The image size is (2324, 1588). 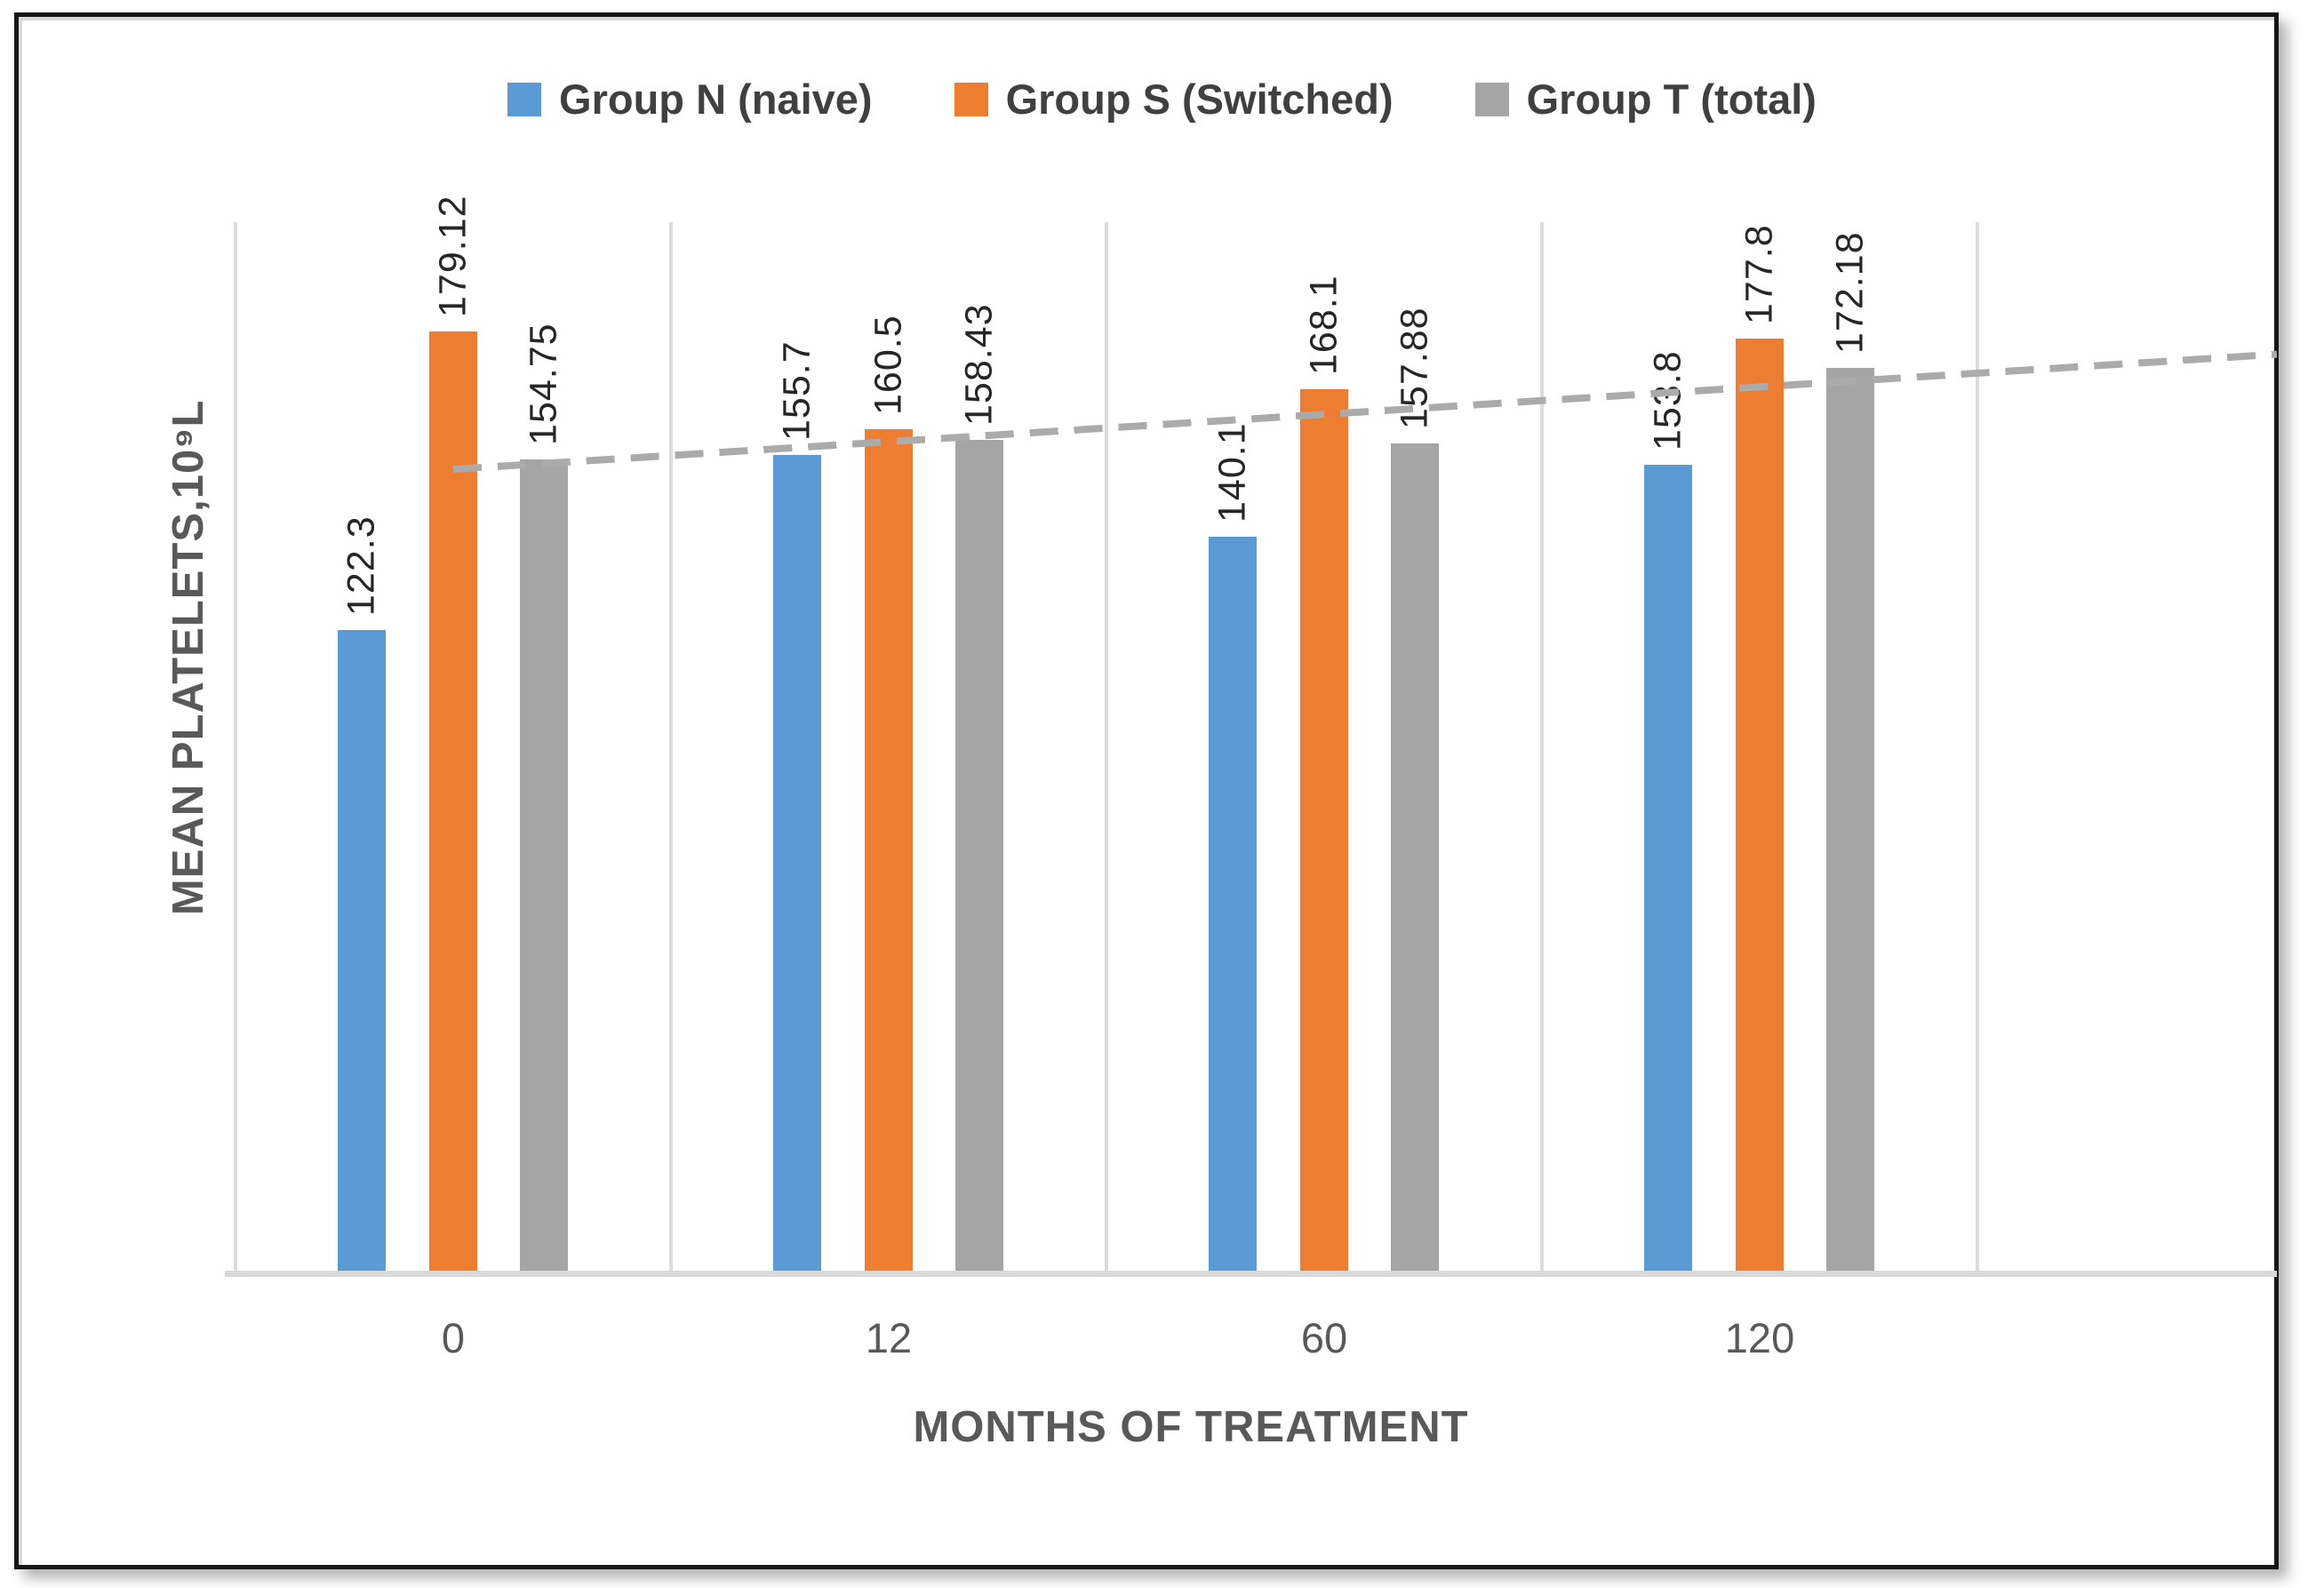 What do you see at coordinates (453, 1337) in the screenshot?
I see `x-tick-label-0: 0` at bounding box center [453, 1337].